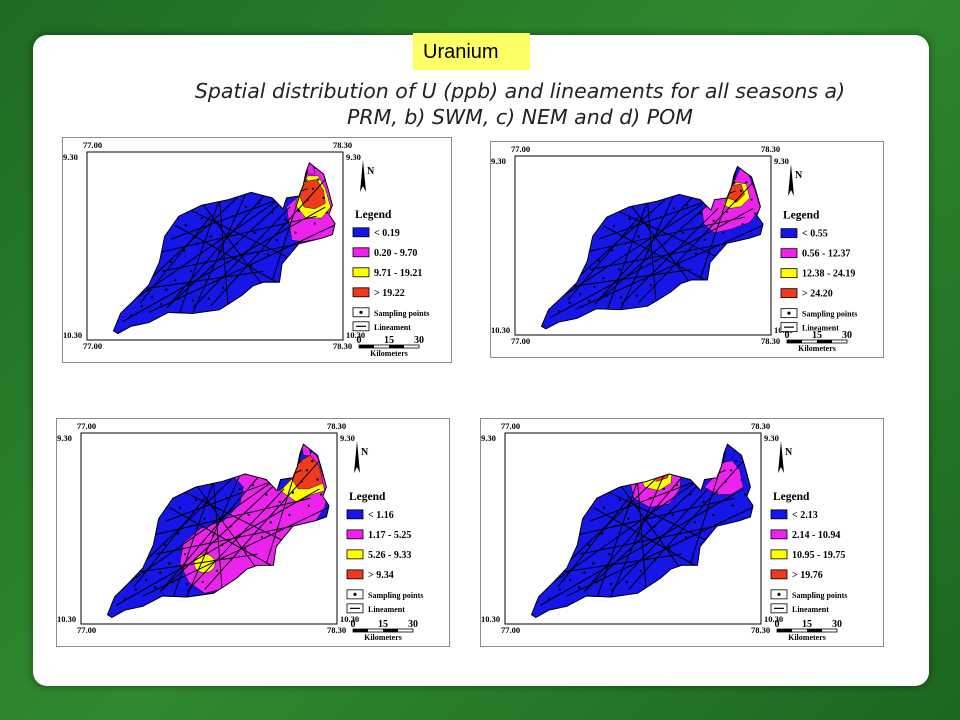 Image resolution: width=960 pixels, height=720 pixels. Describe the element at coordinates (826, 254) in the screenshot. I see `legend-class-label: 0.56 - 12.37` at that location.